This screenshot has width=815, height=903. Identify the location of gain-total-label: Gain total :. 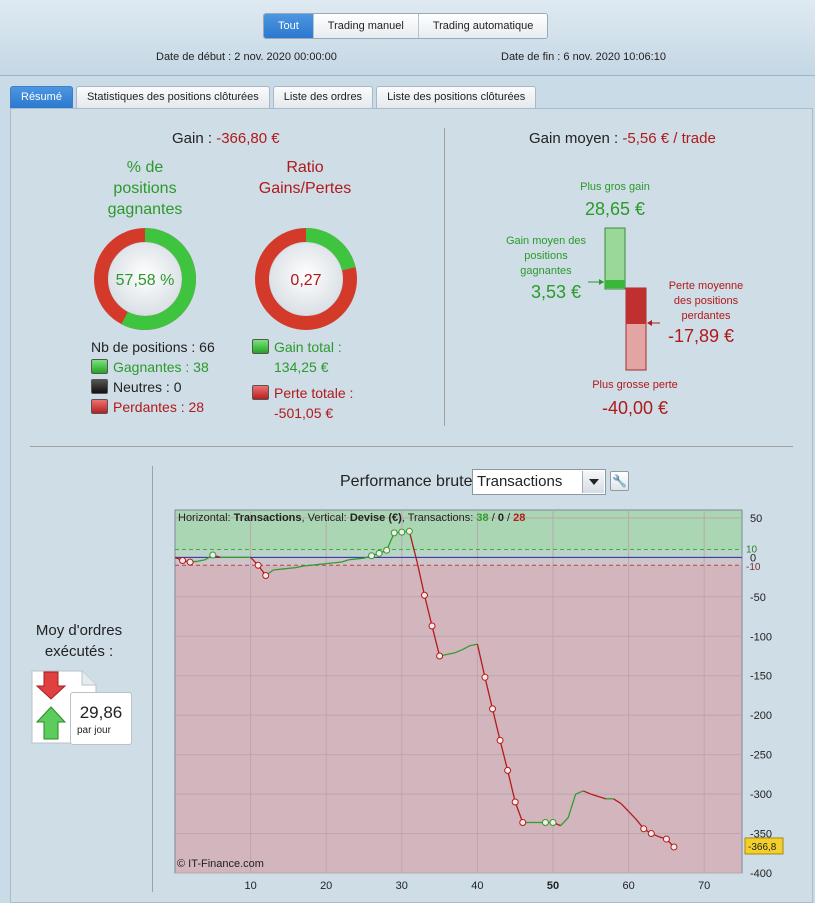
(308, 347).